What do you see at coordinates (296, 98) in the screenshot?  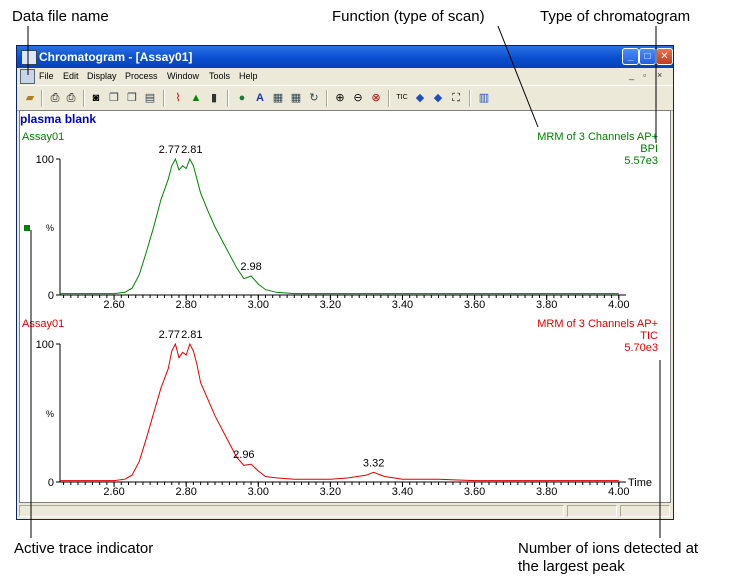 I see `tile-icon: ▦` at bounding box center [296, 98].